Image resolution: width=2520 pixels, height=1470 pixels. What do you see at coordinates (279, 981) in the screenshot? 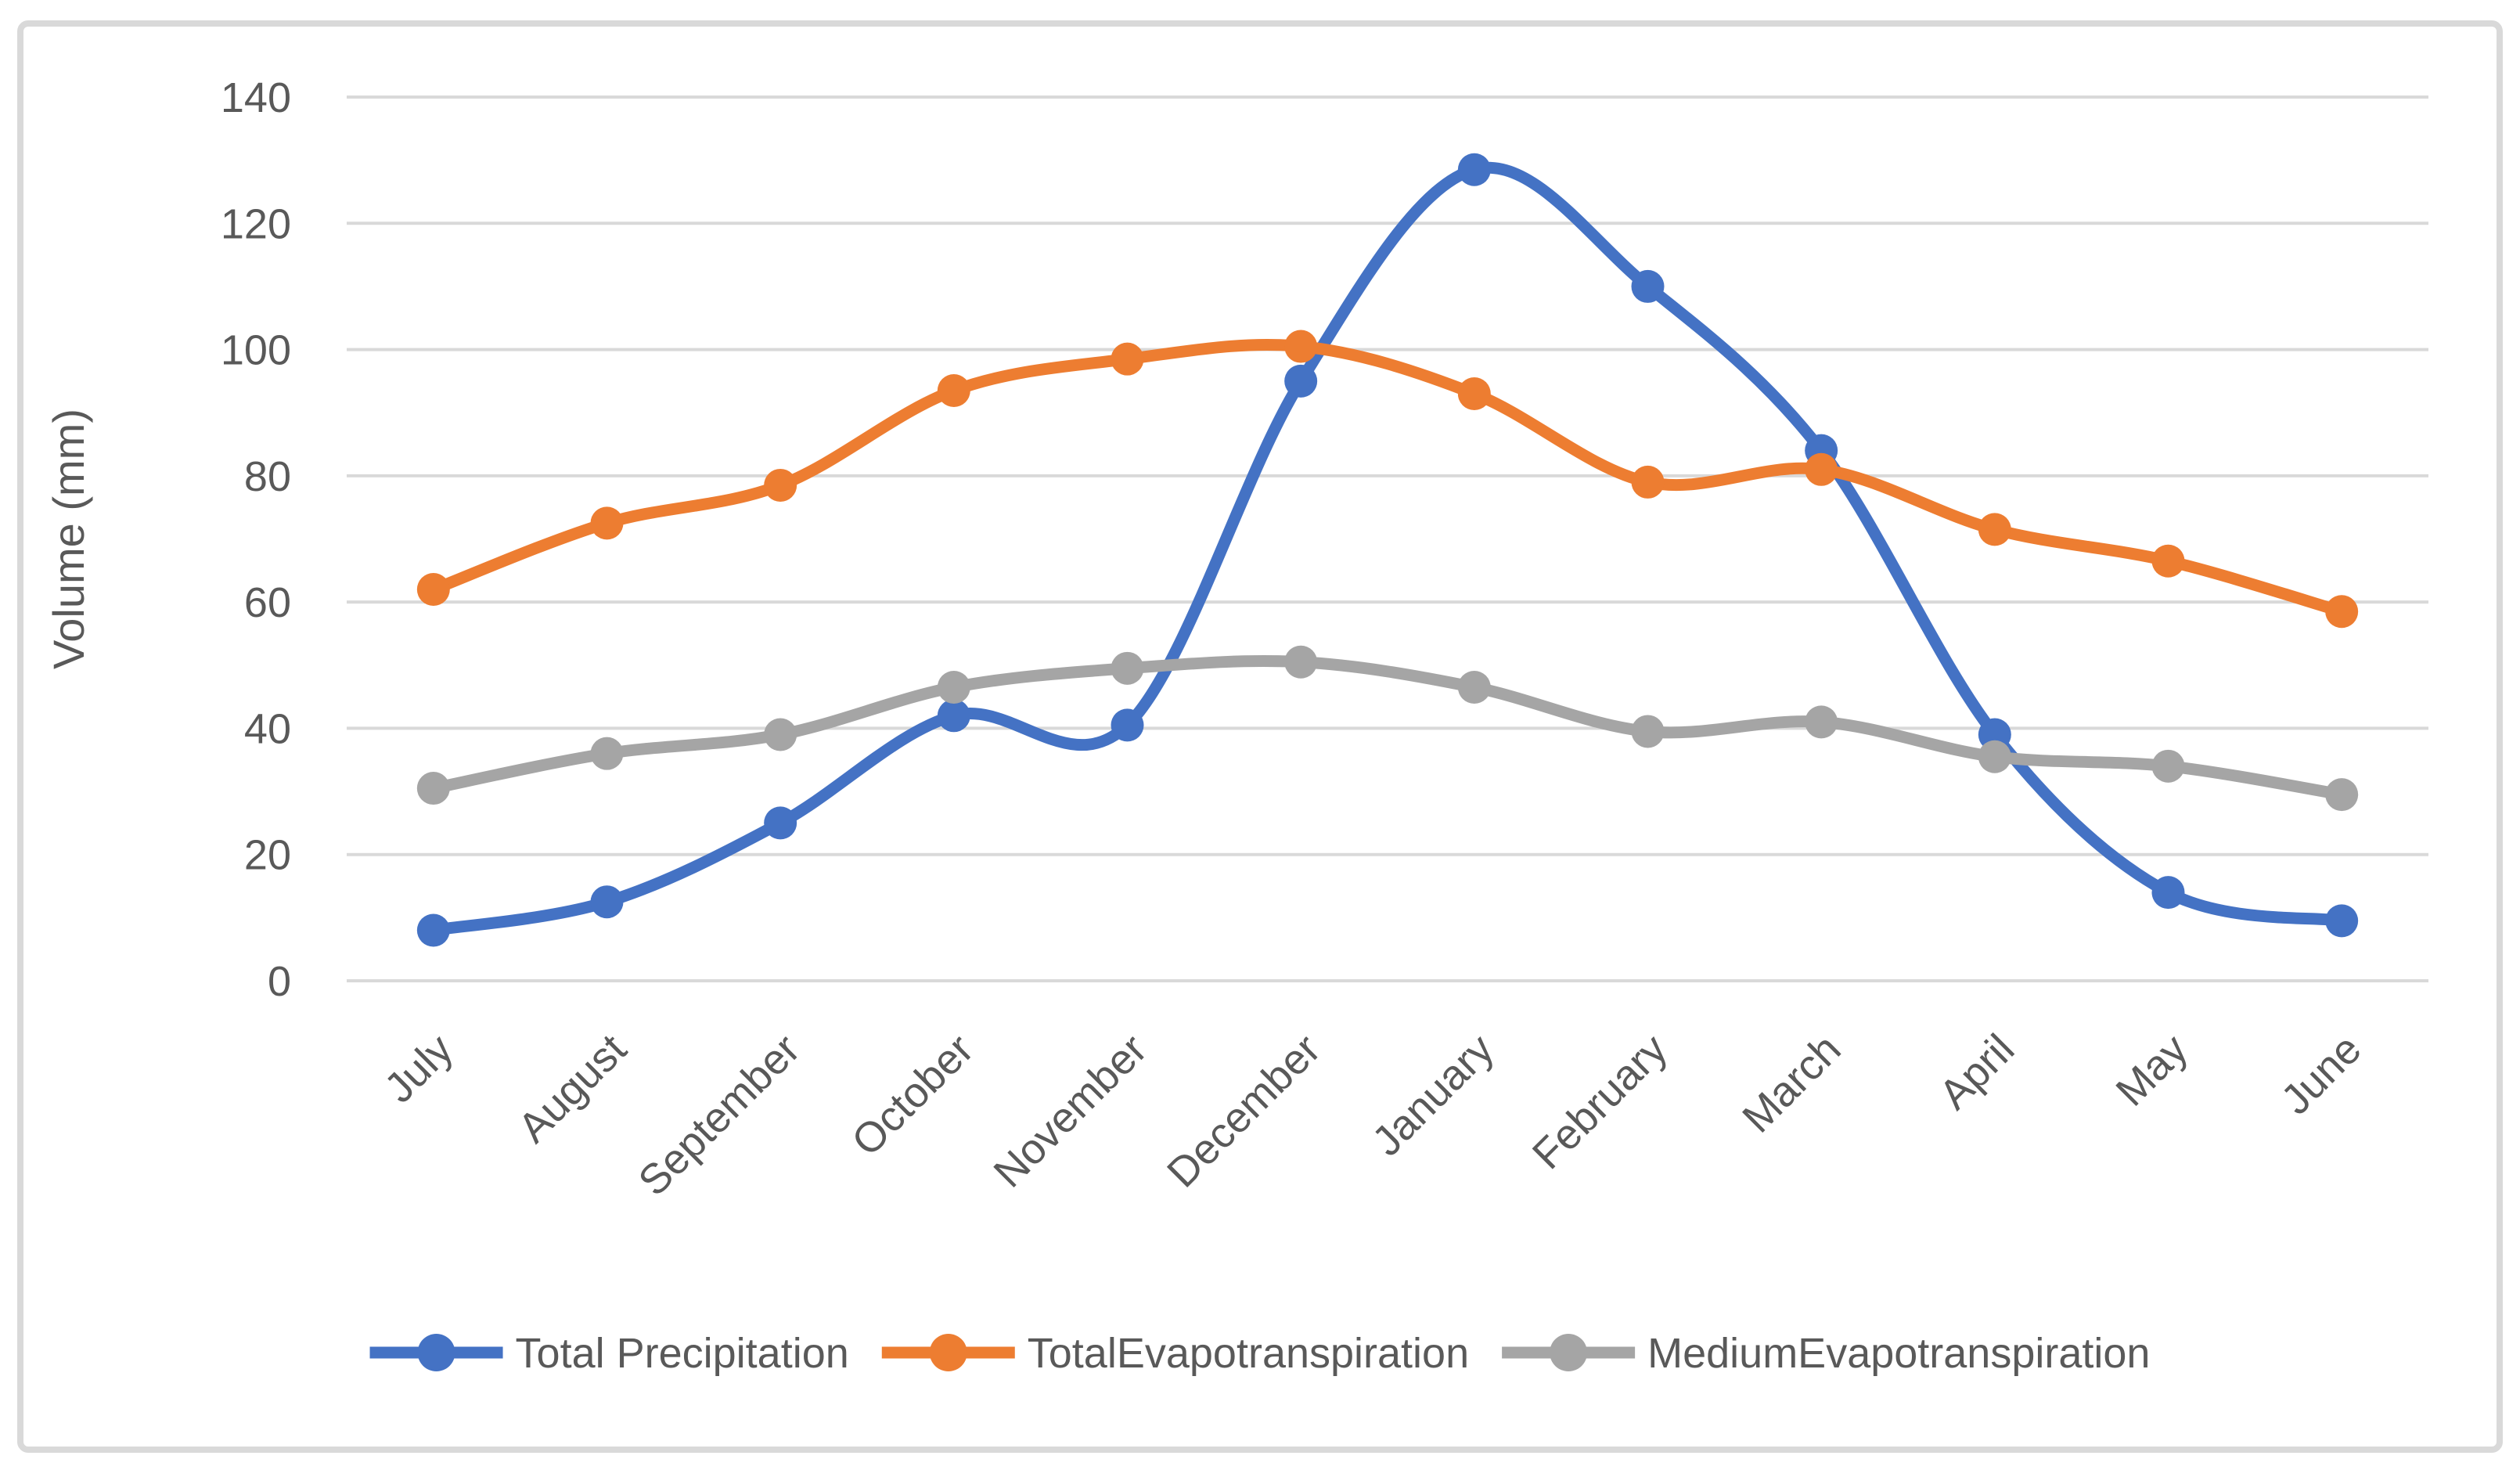
I see `y-tick-label: 0` at bounding box center [279, 981].